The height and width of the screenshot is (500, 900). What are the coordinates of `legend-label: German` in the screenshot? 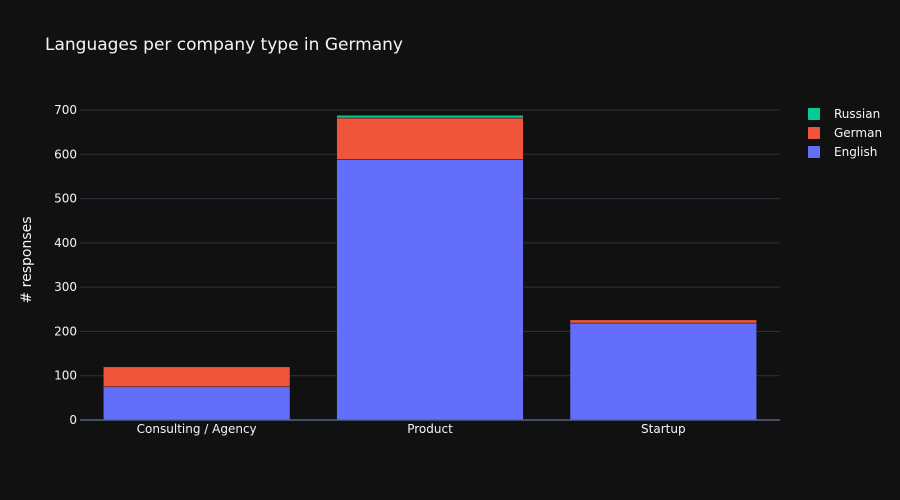 It's located at (858, 133).